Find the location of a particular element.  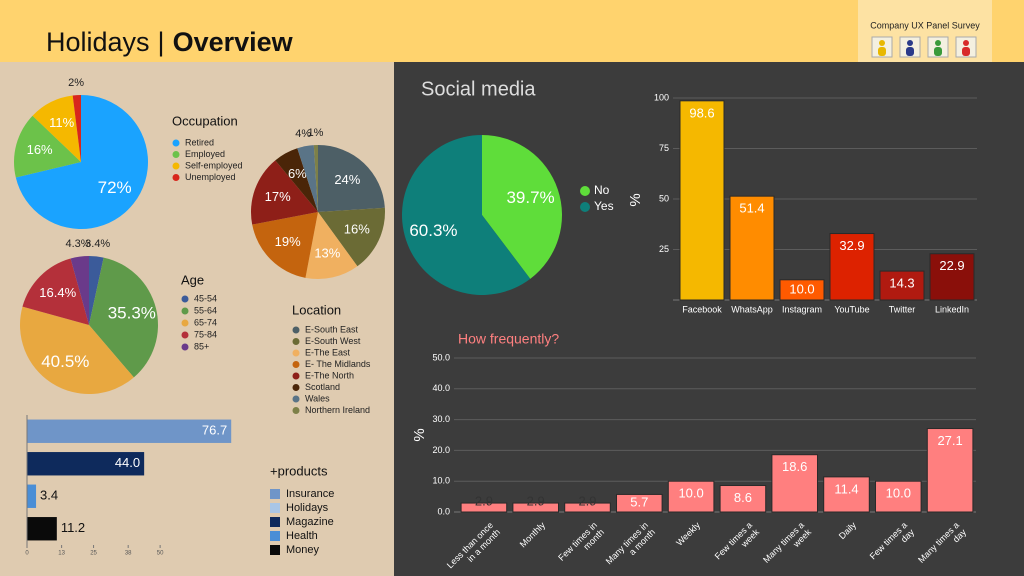

panel-icons is located at coordinates (924, 47).